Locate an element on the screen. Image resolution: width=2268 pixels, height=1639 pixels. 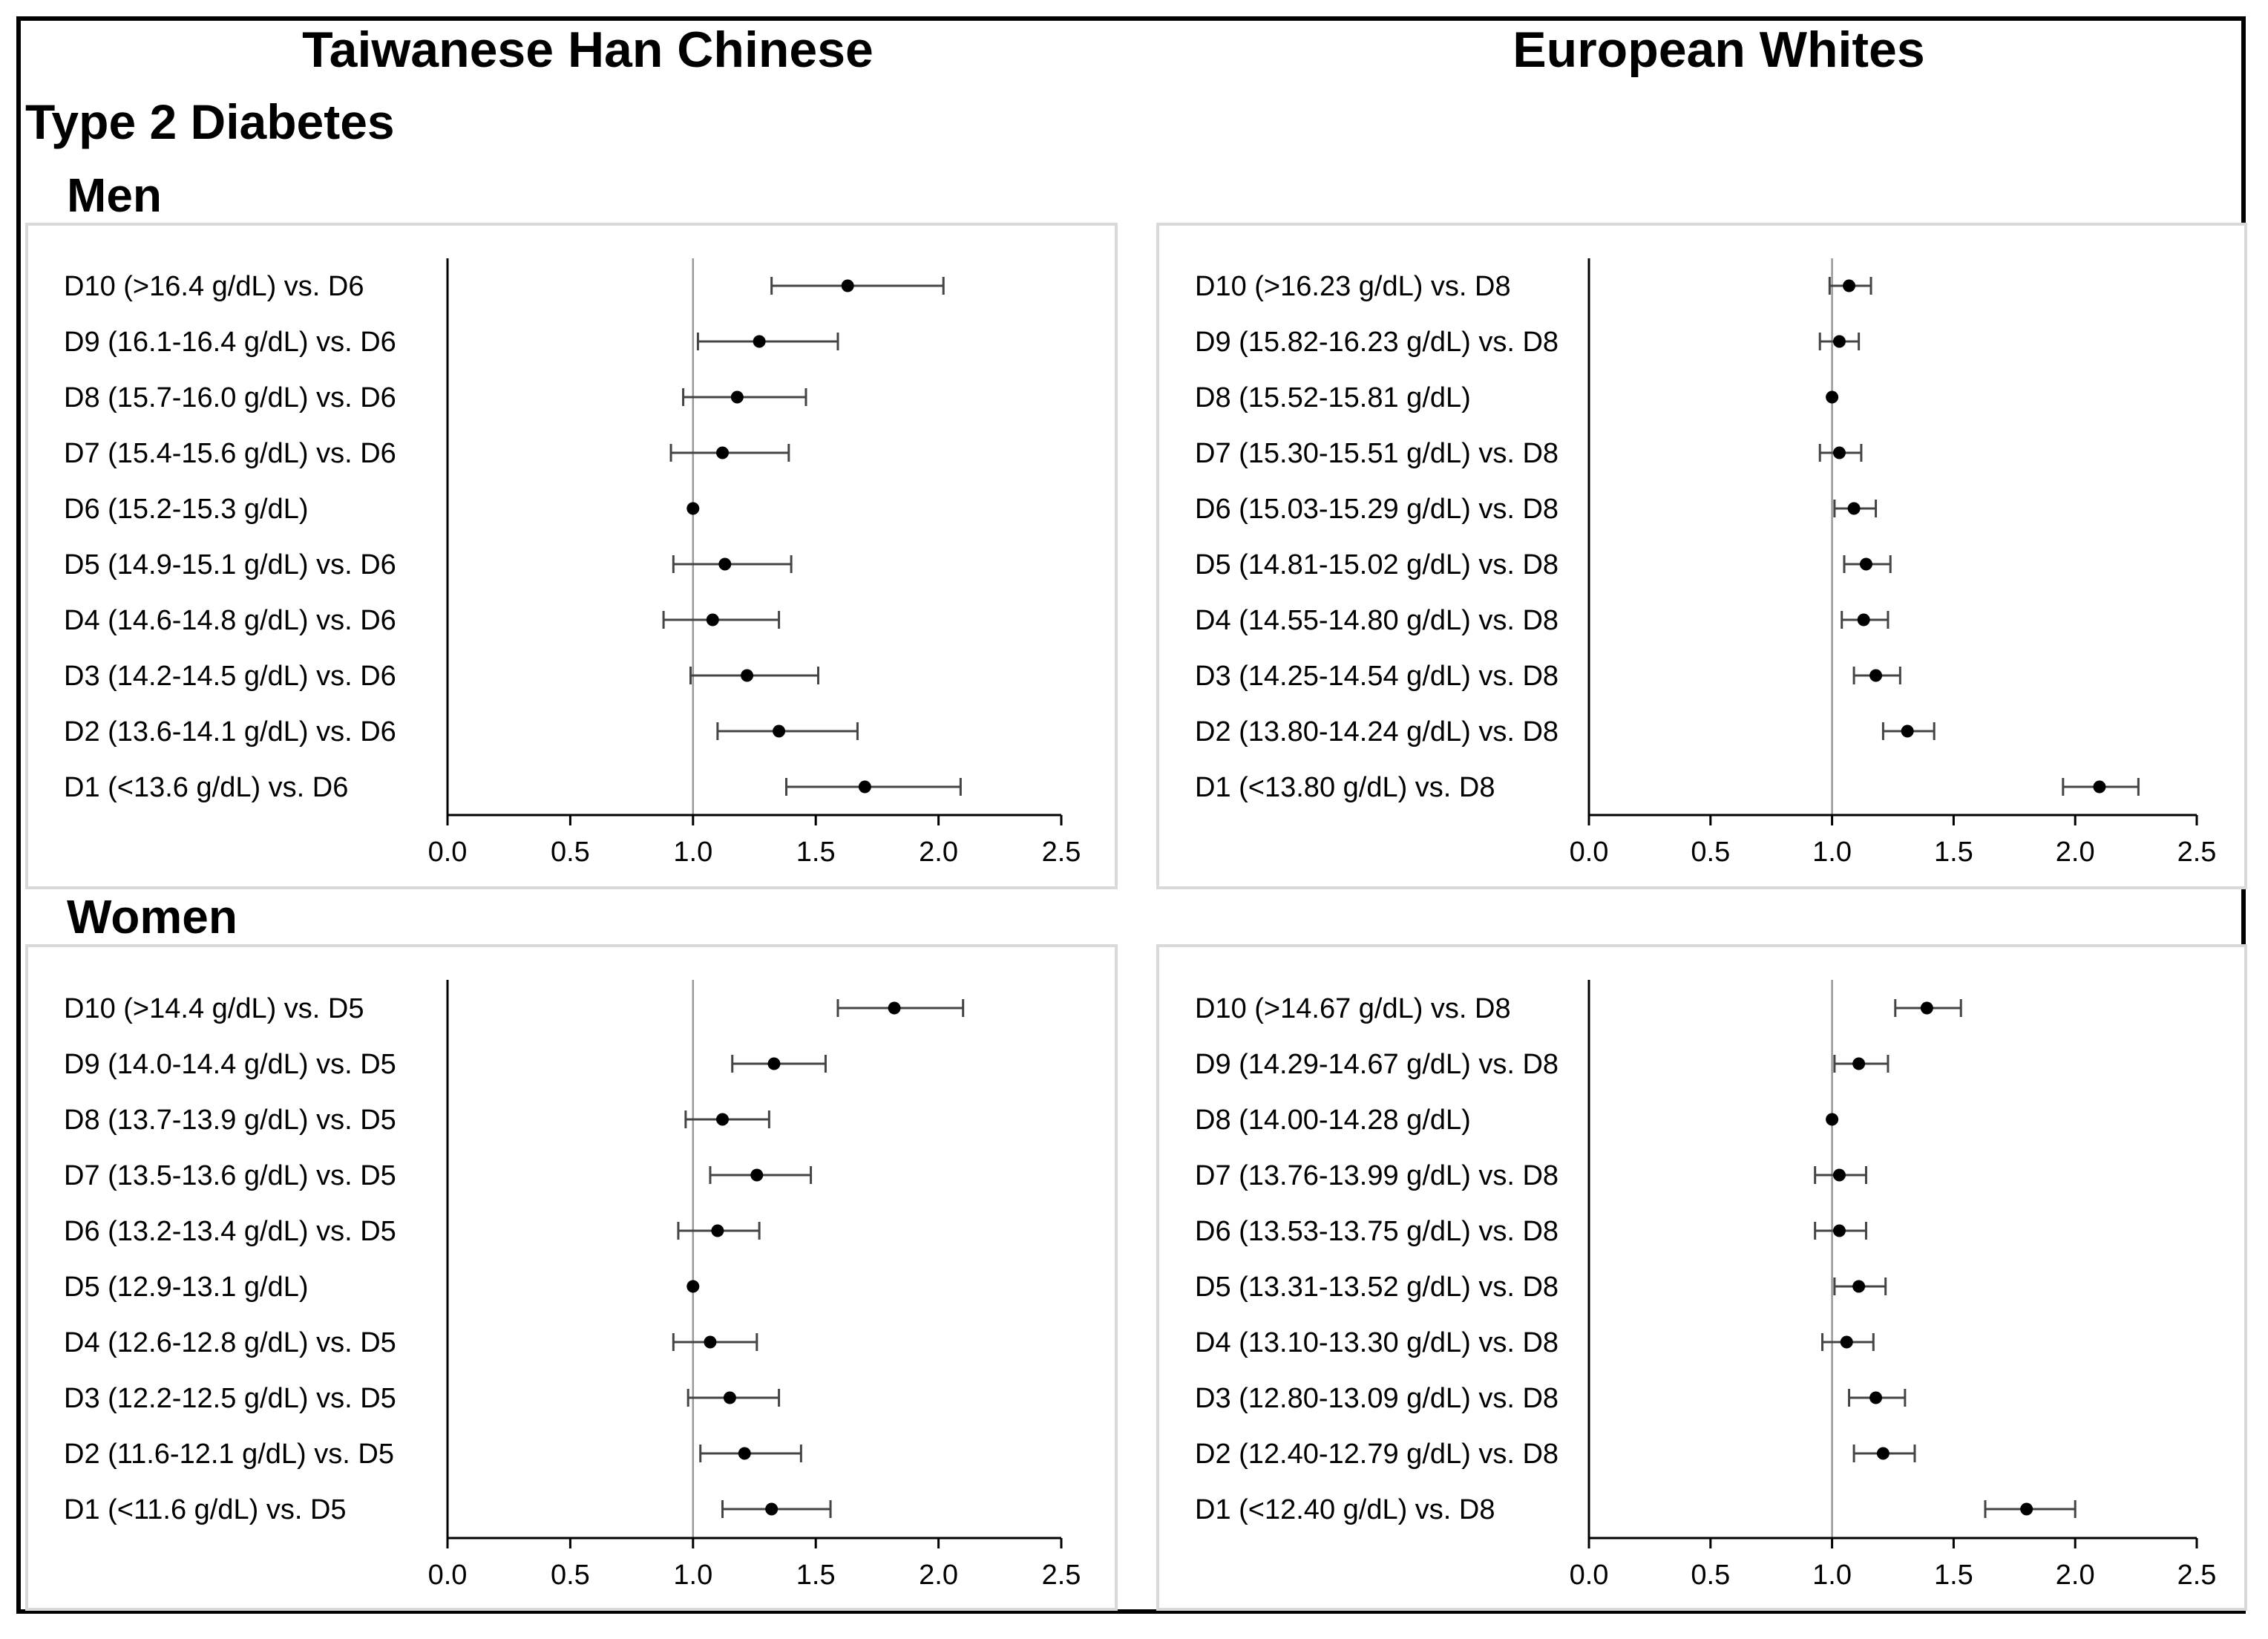
men-taiwanese-row-label: D9 (16.1-16.4 g/dL) vs. D6 is located at coordinates (230, 342).